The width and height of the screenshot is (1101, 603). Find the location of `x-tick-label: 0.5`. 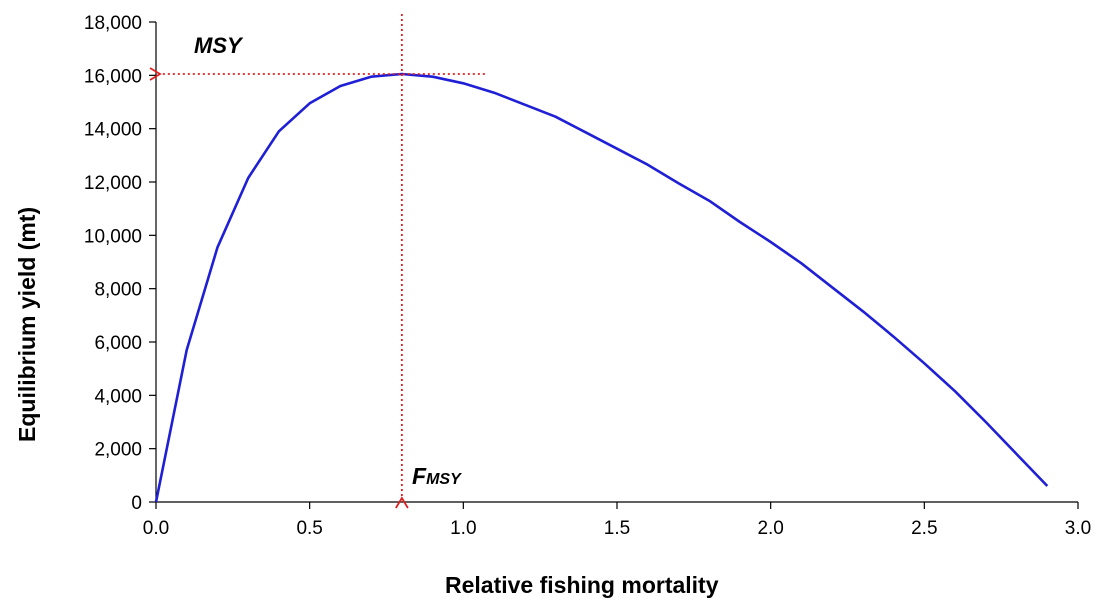

x-tick-label: 0.5 is located at coordinates (309, 528).